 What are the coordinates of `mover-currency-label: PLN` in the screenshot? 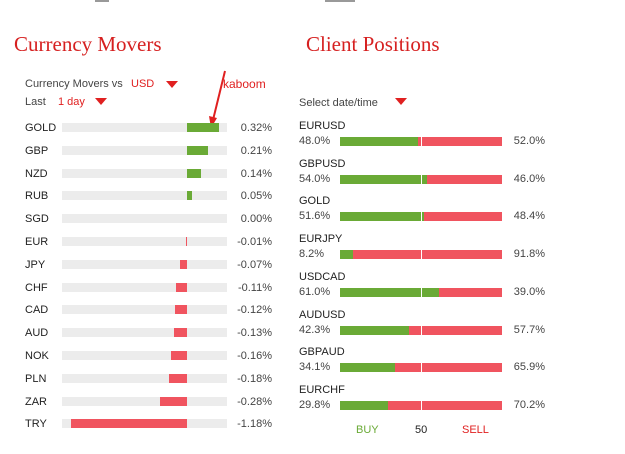 It's located at (36, 378).